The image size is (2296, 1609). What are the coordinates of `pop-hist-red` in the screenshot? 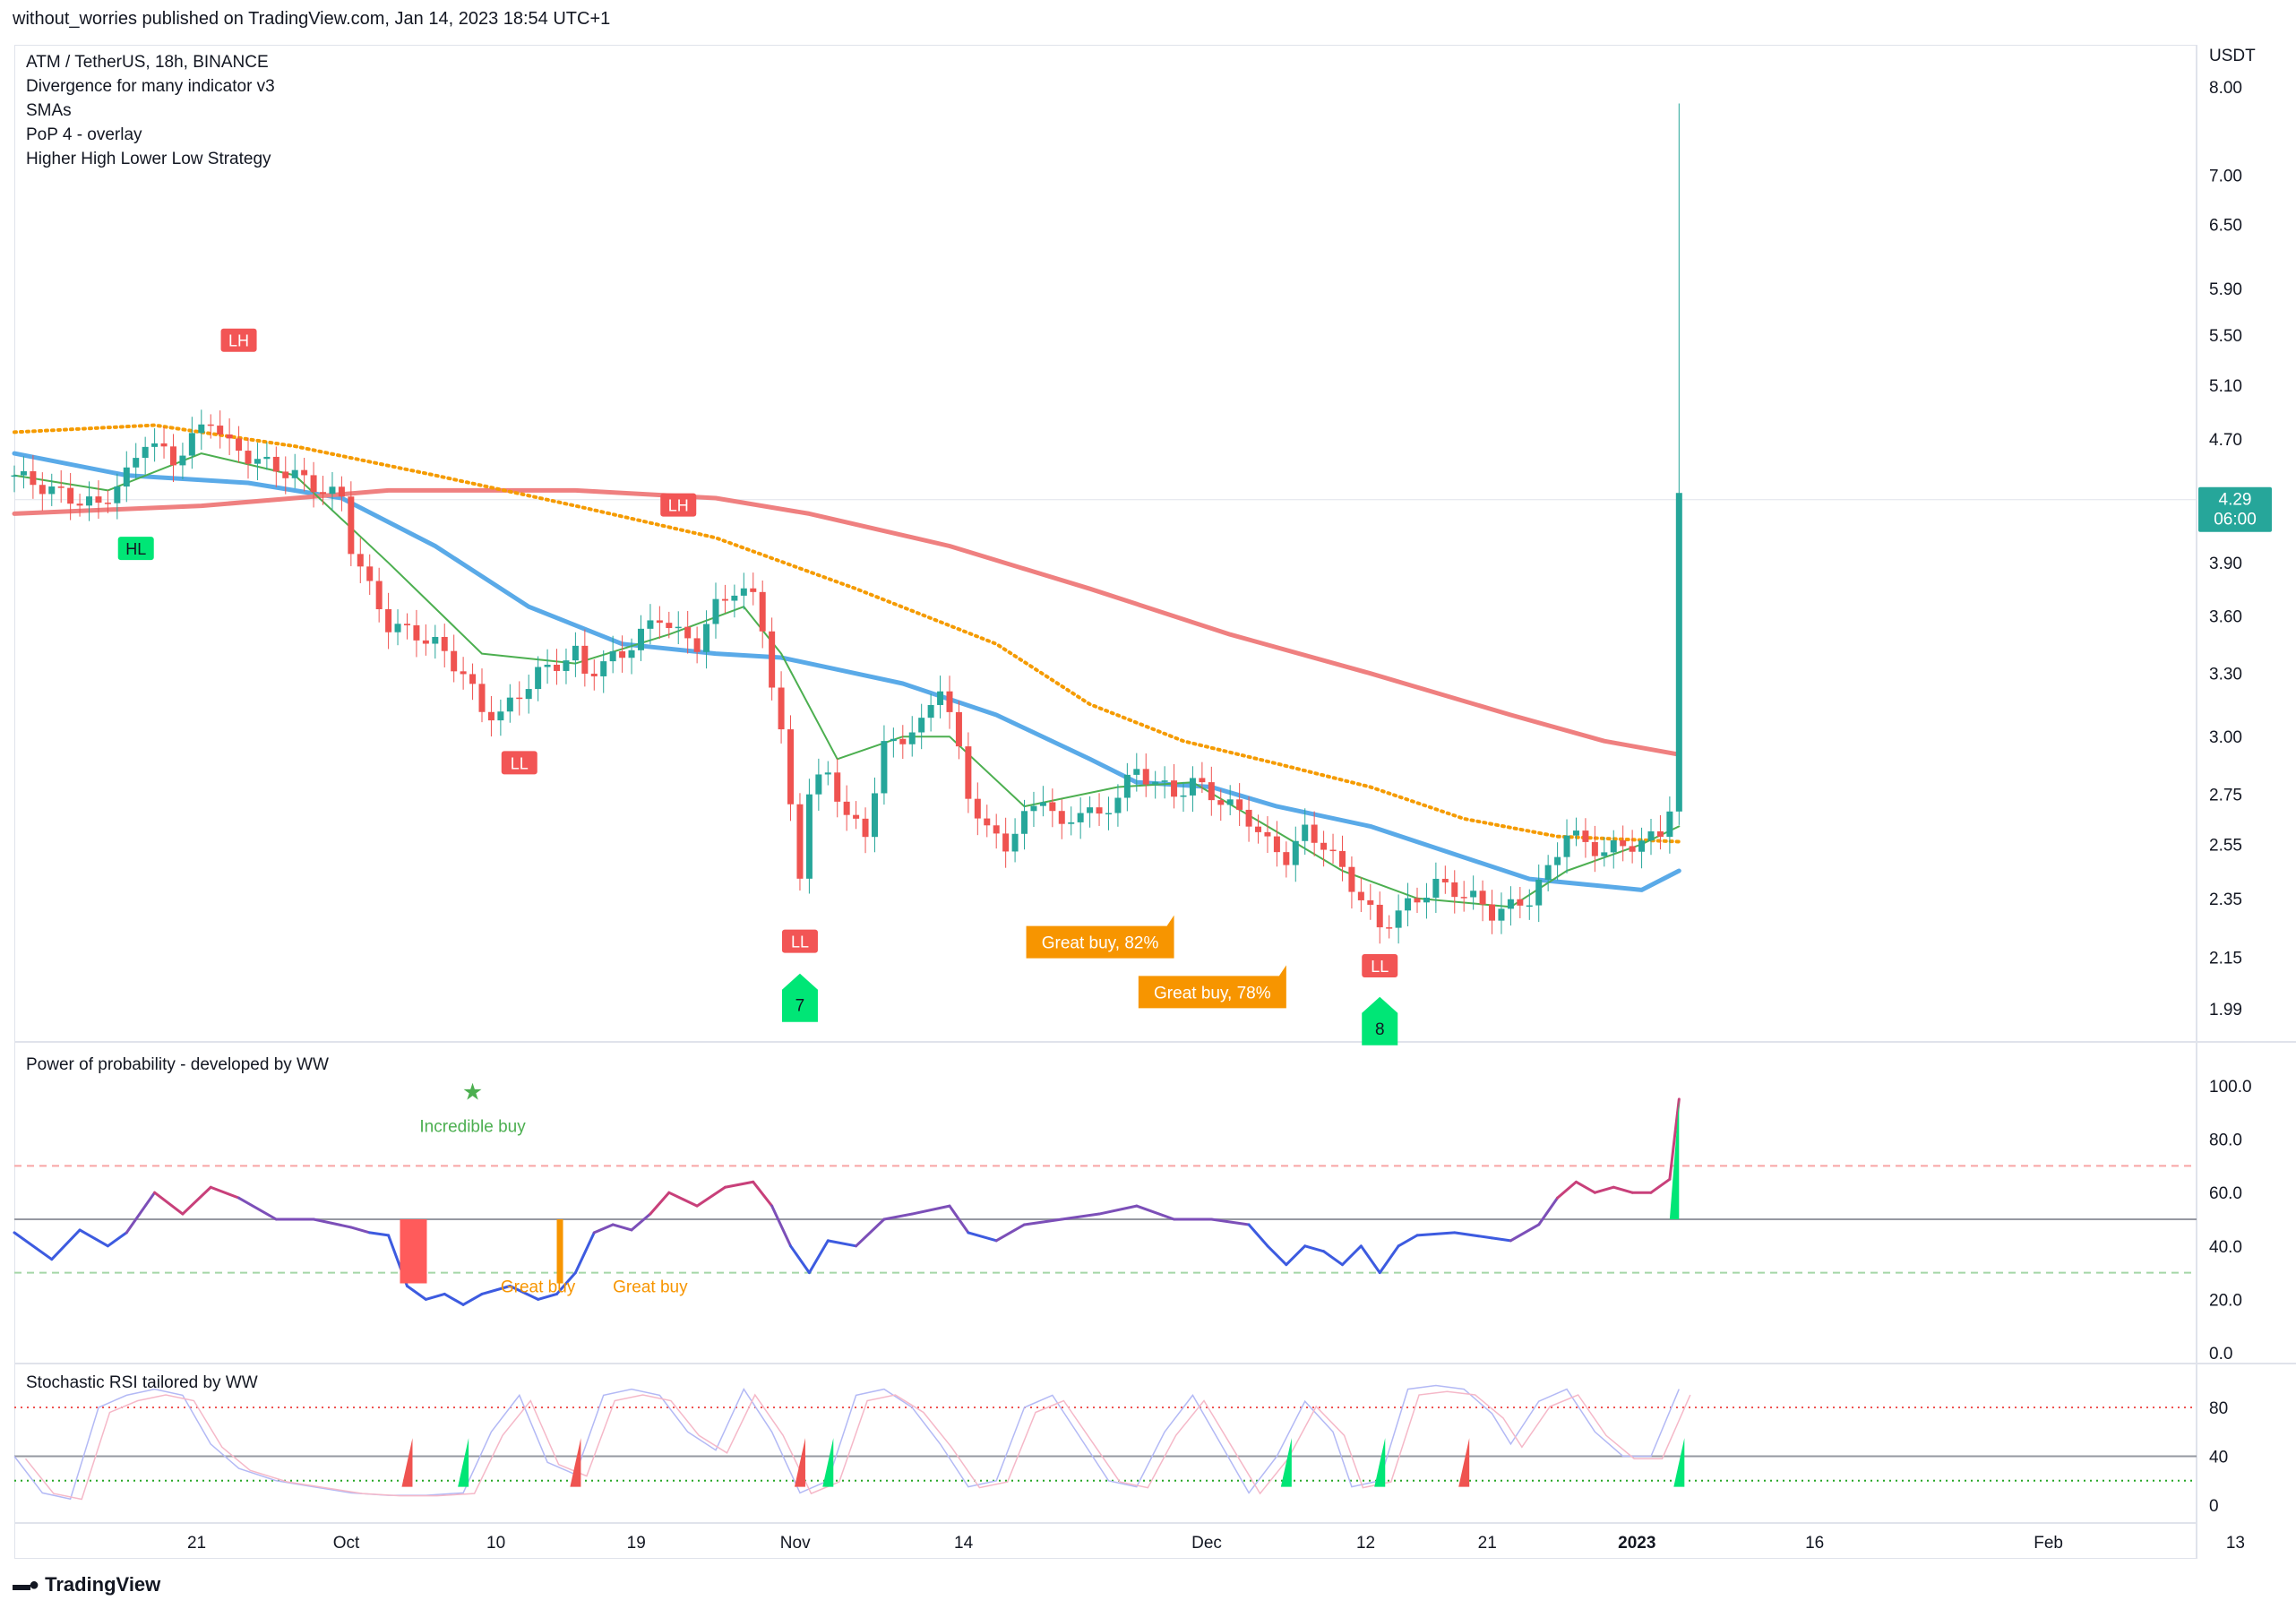 It's located at (413, 1251).